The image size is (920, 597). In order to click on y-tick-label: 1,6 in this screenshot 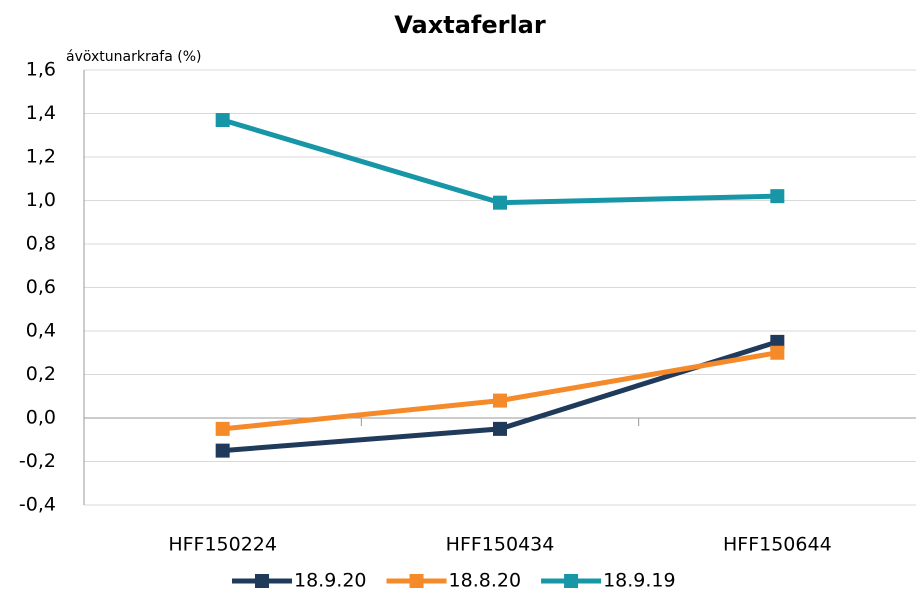, I will do `click(41, 70)`.